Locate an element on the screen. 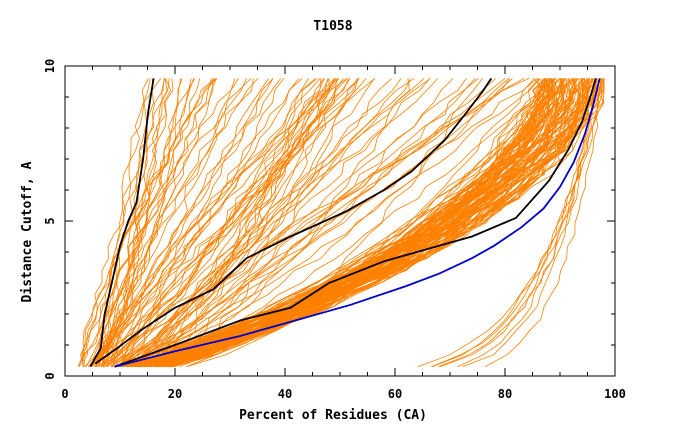 The image size is (680, 440). x-tick-label: 80 is located at coordinates (505, 394).